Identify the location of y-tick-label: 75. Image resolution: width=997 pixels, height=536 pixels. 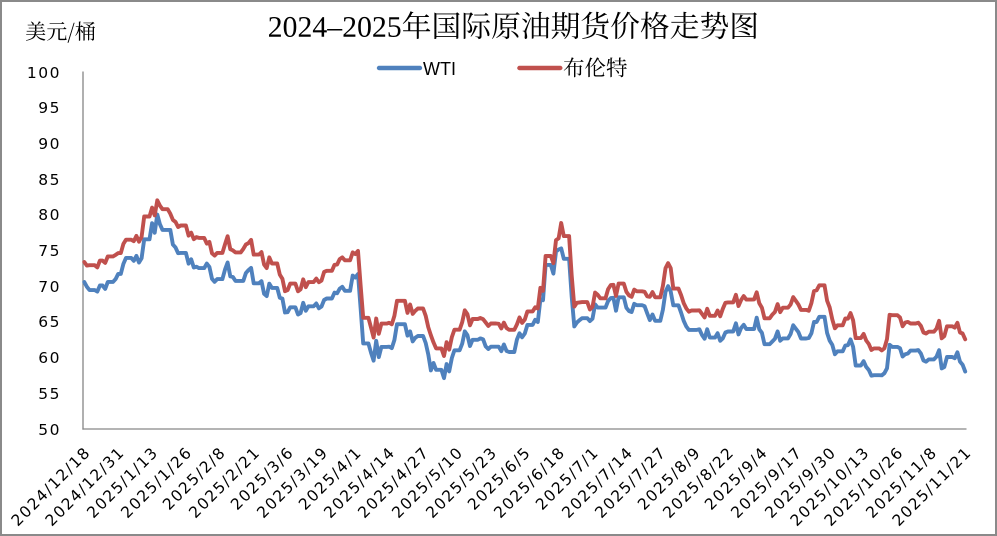
(49, 251).